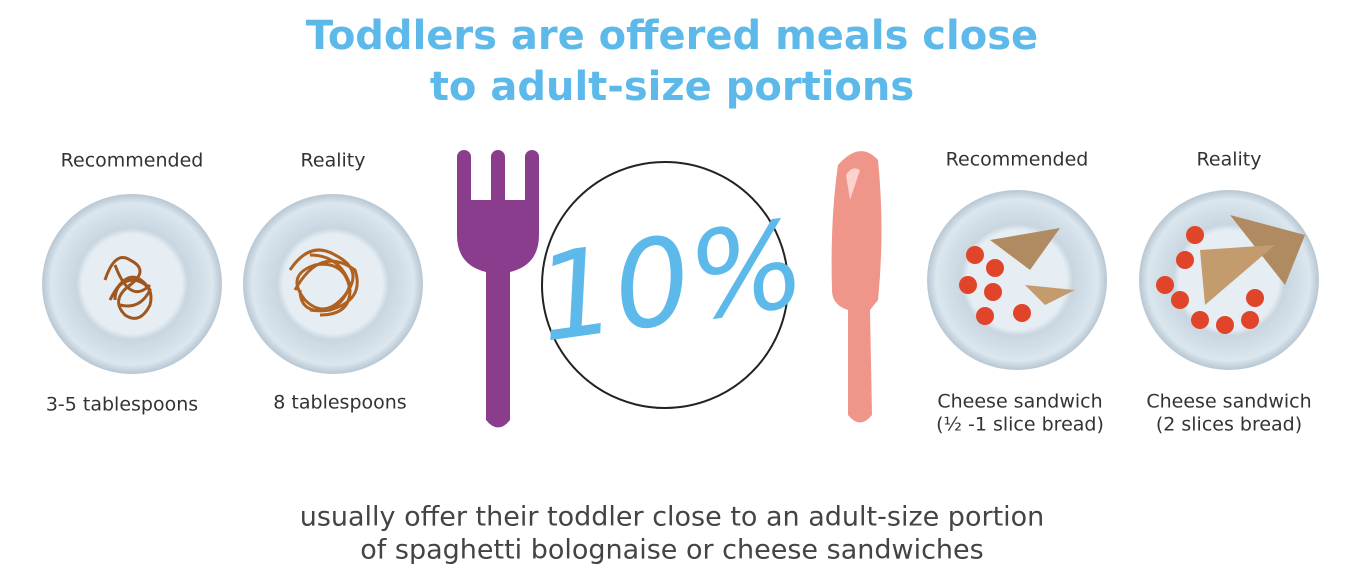 The height and width of the screenshot is (581, 1353). I want to click on fork, so click(498, 289).